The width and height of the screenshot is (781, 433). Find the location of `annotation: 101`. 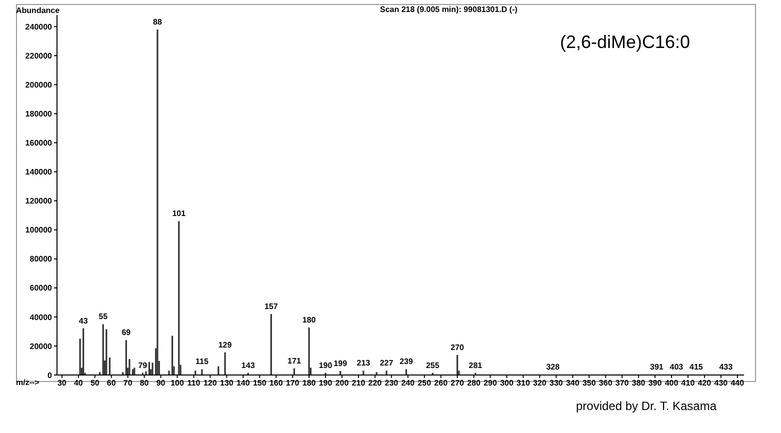

annotation: 101 is located at coordinates (179, 213).